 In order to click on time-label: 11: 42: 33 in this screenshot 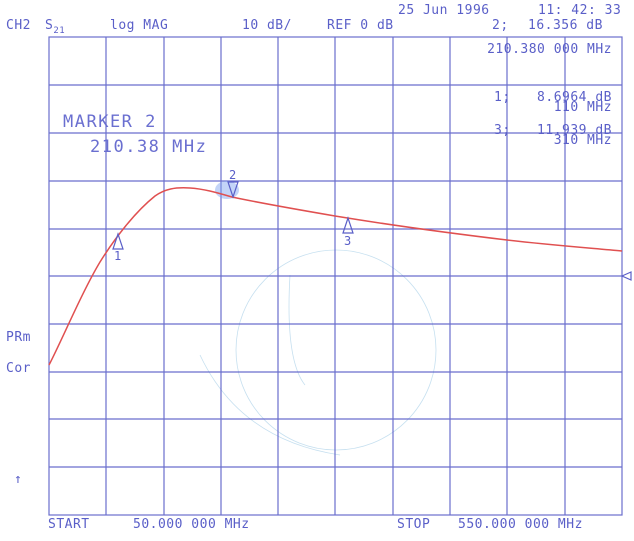, I will do `click(580, 10)`.